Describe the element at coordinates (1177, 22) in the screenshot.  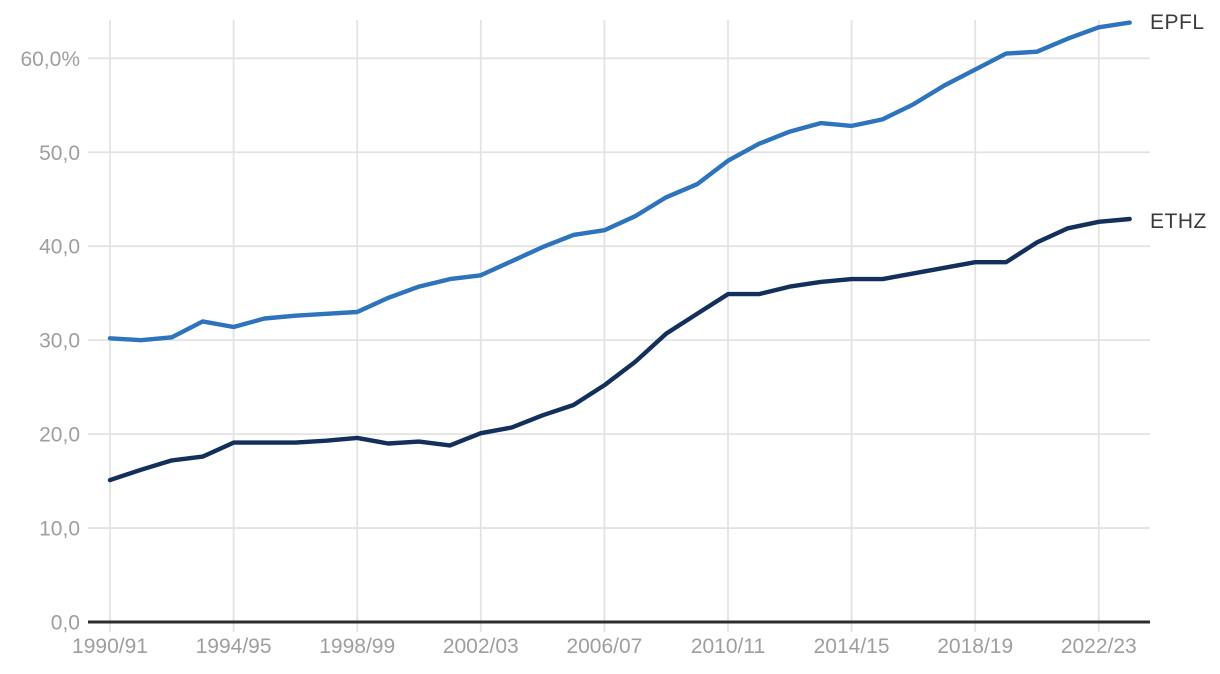
I see `series-label-epfl: EPFL` at that location.